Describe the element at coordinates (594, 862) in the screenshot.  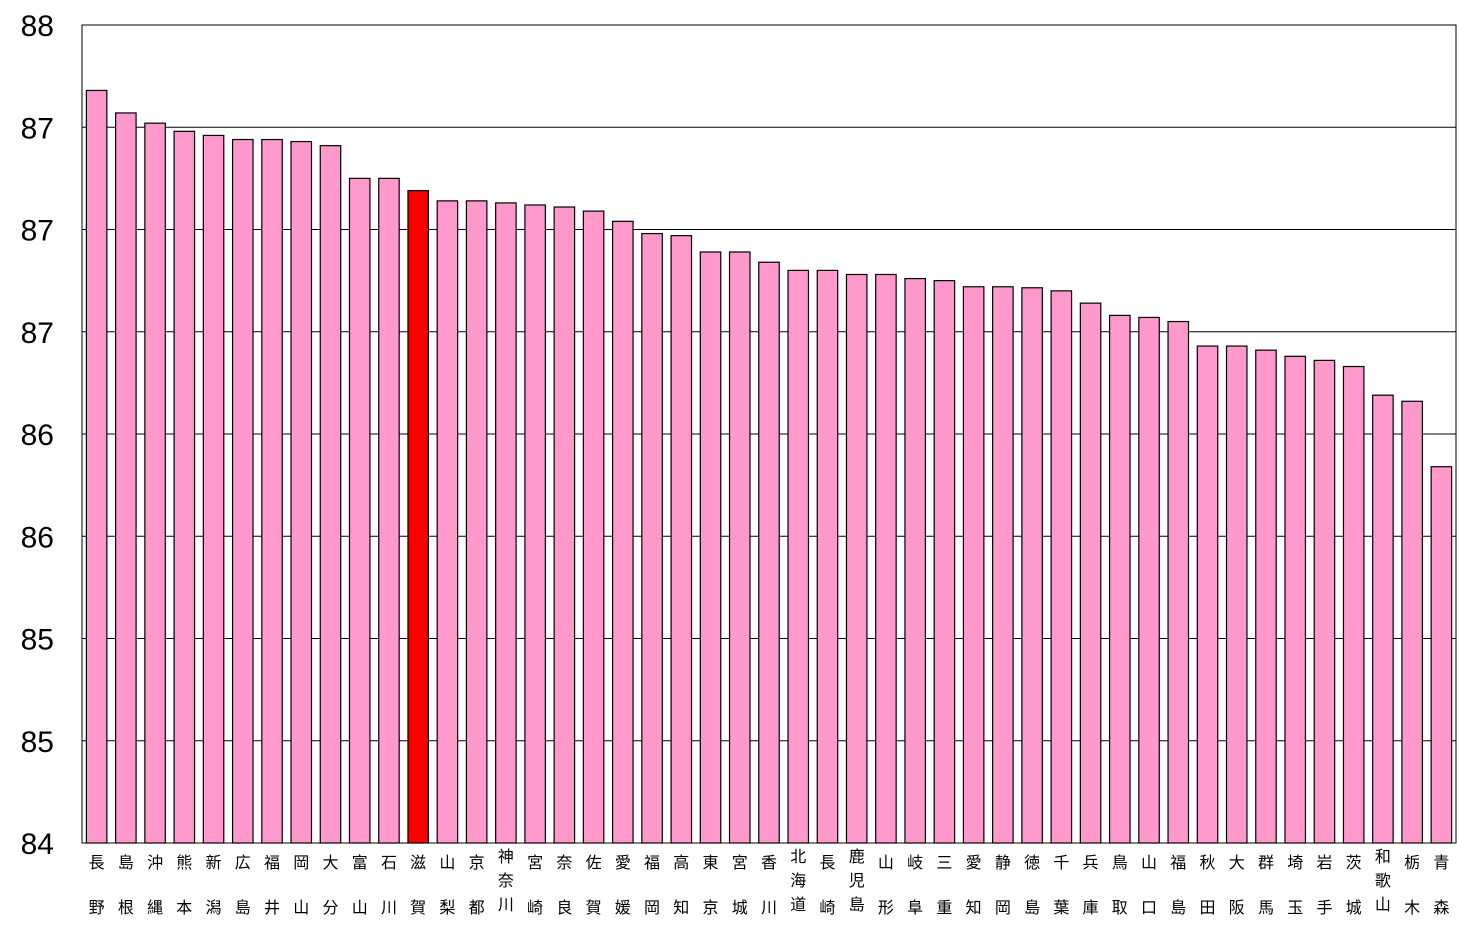
I see `x-tick-label-char: 佐` at that location.